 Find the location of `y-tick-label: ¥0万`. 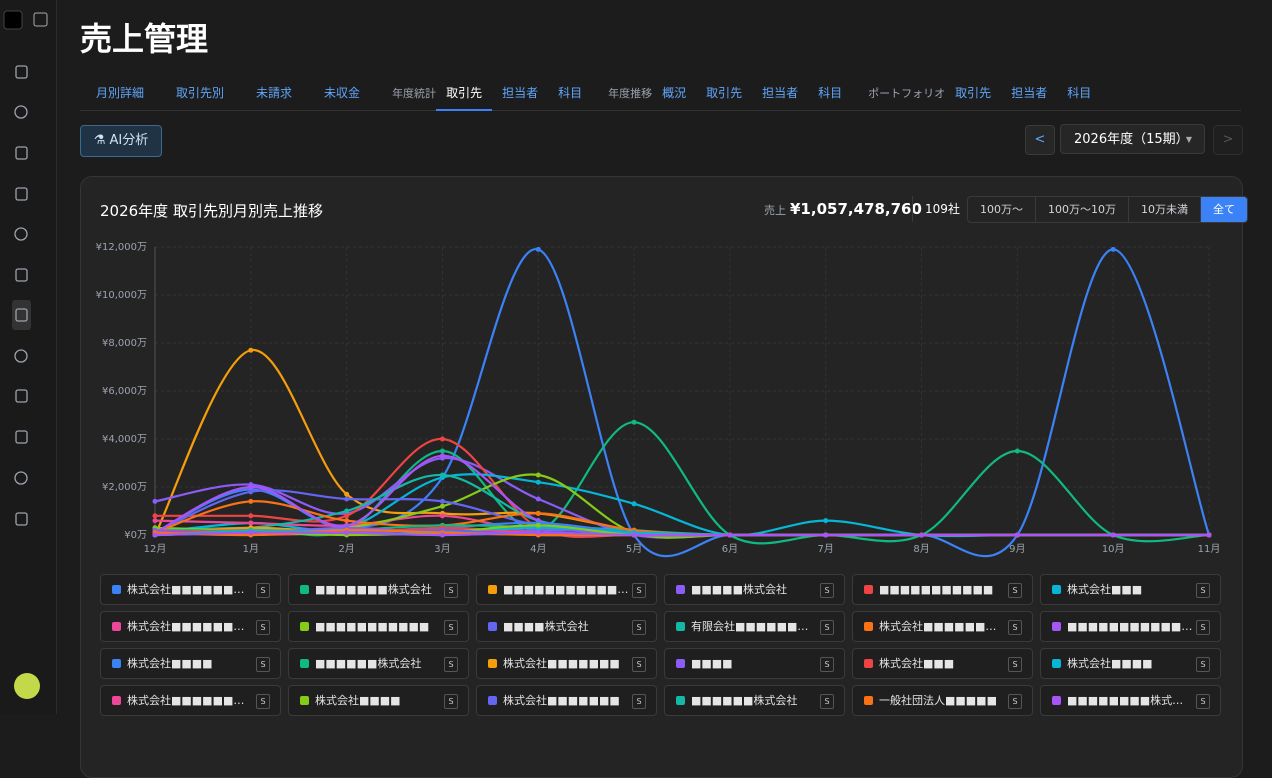

y-tick-label: ¥0万 is located at coordinates (135, 535).